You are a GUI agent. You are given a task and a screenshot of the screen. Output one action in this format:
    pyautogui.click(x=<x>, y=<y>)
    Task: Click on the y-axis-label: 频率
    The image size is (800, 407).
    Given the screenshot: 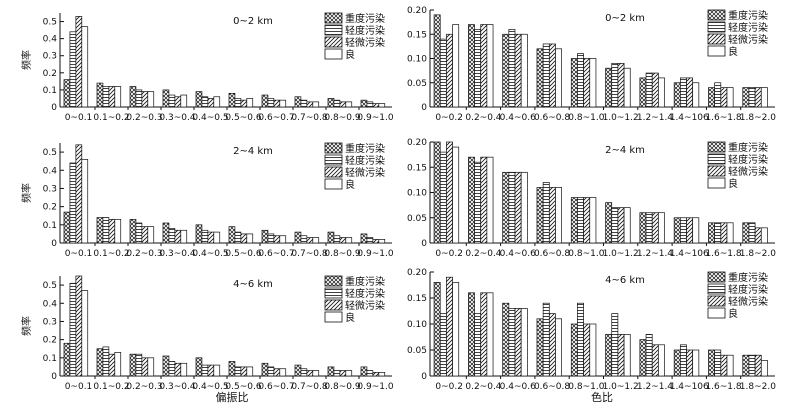 What is the action you would take?
    pyautogui.click(x=26, y=193)
    